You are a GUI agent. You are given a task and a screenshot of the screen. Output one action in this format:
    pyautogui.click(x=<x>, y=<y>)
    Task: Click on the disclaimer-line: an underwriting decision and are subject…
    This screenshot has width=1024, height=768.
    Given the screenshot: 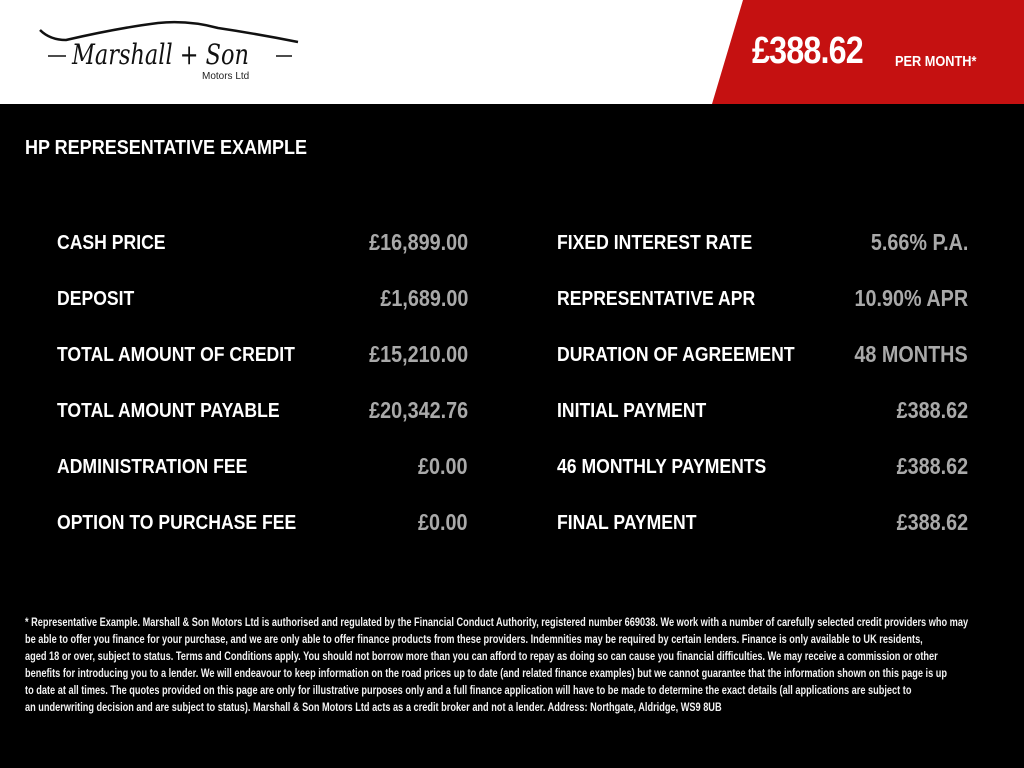 What is the action you would take?
    pyautogui.click(x=373, y=708)
    